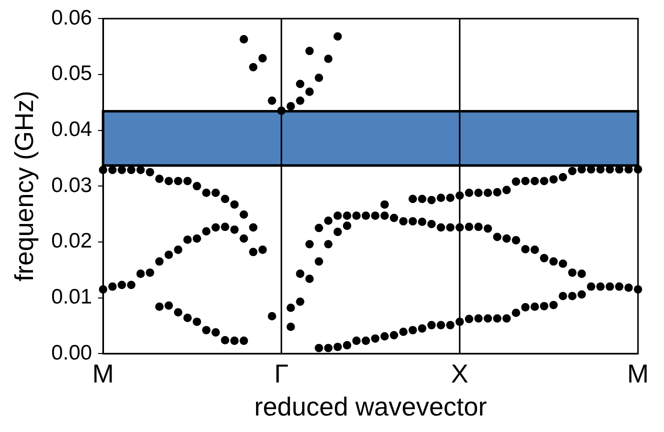  Describe the element at coordinates (459, 373) in the screenshot. I see `x-tick-label: X` at that location.